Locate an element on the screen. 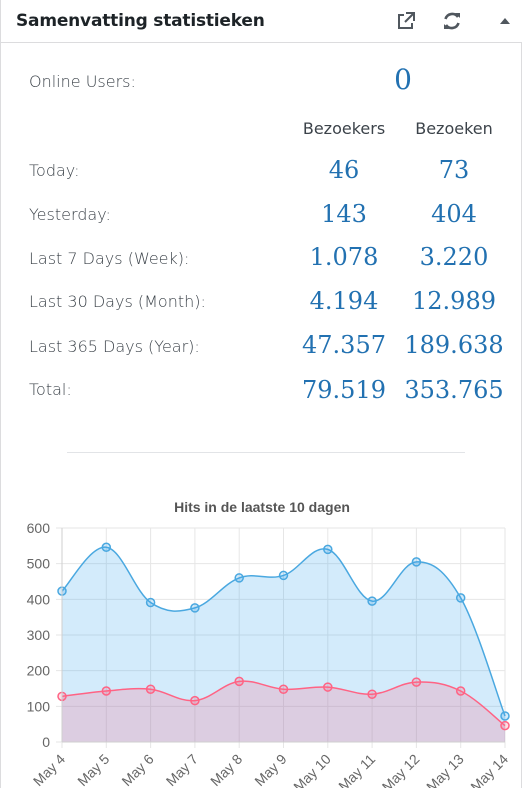  x-tick-label: May 14 is located at coordinates (489, 769).